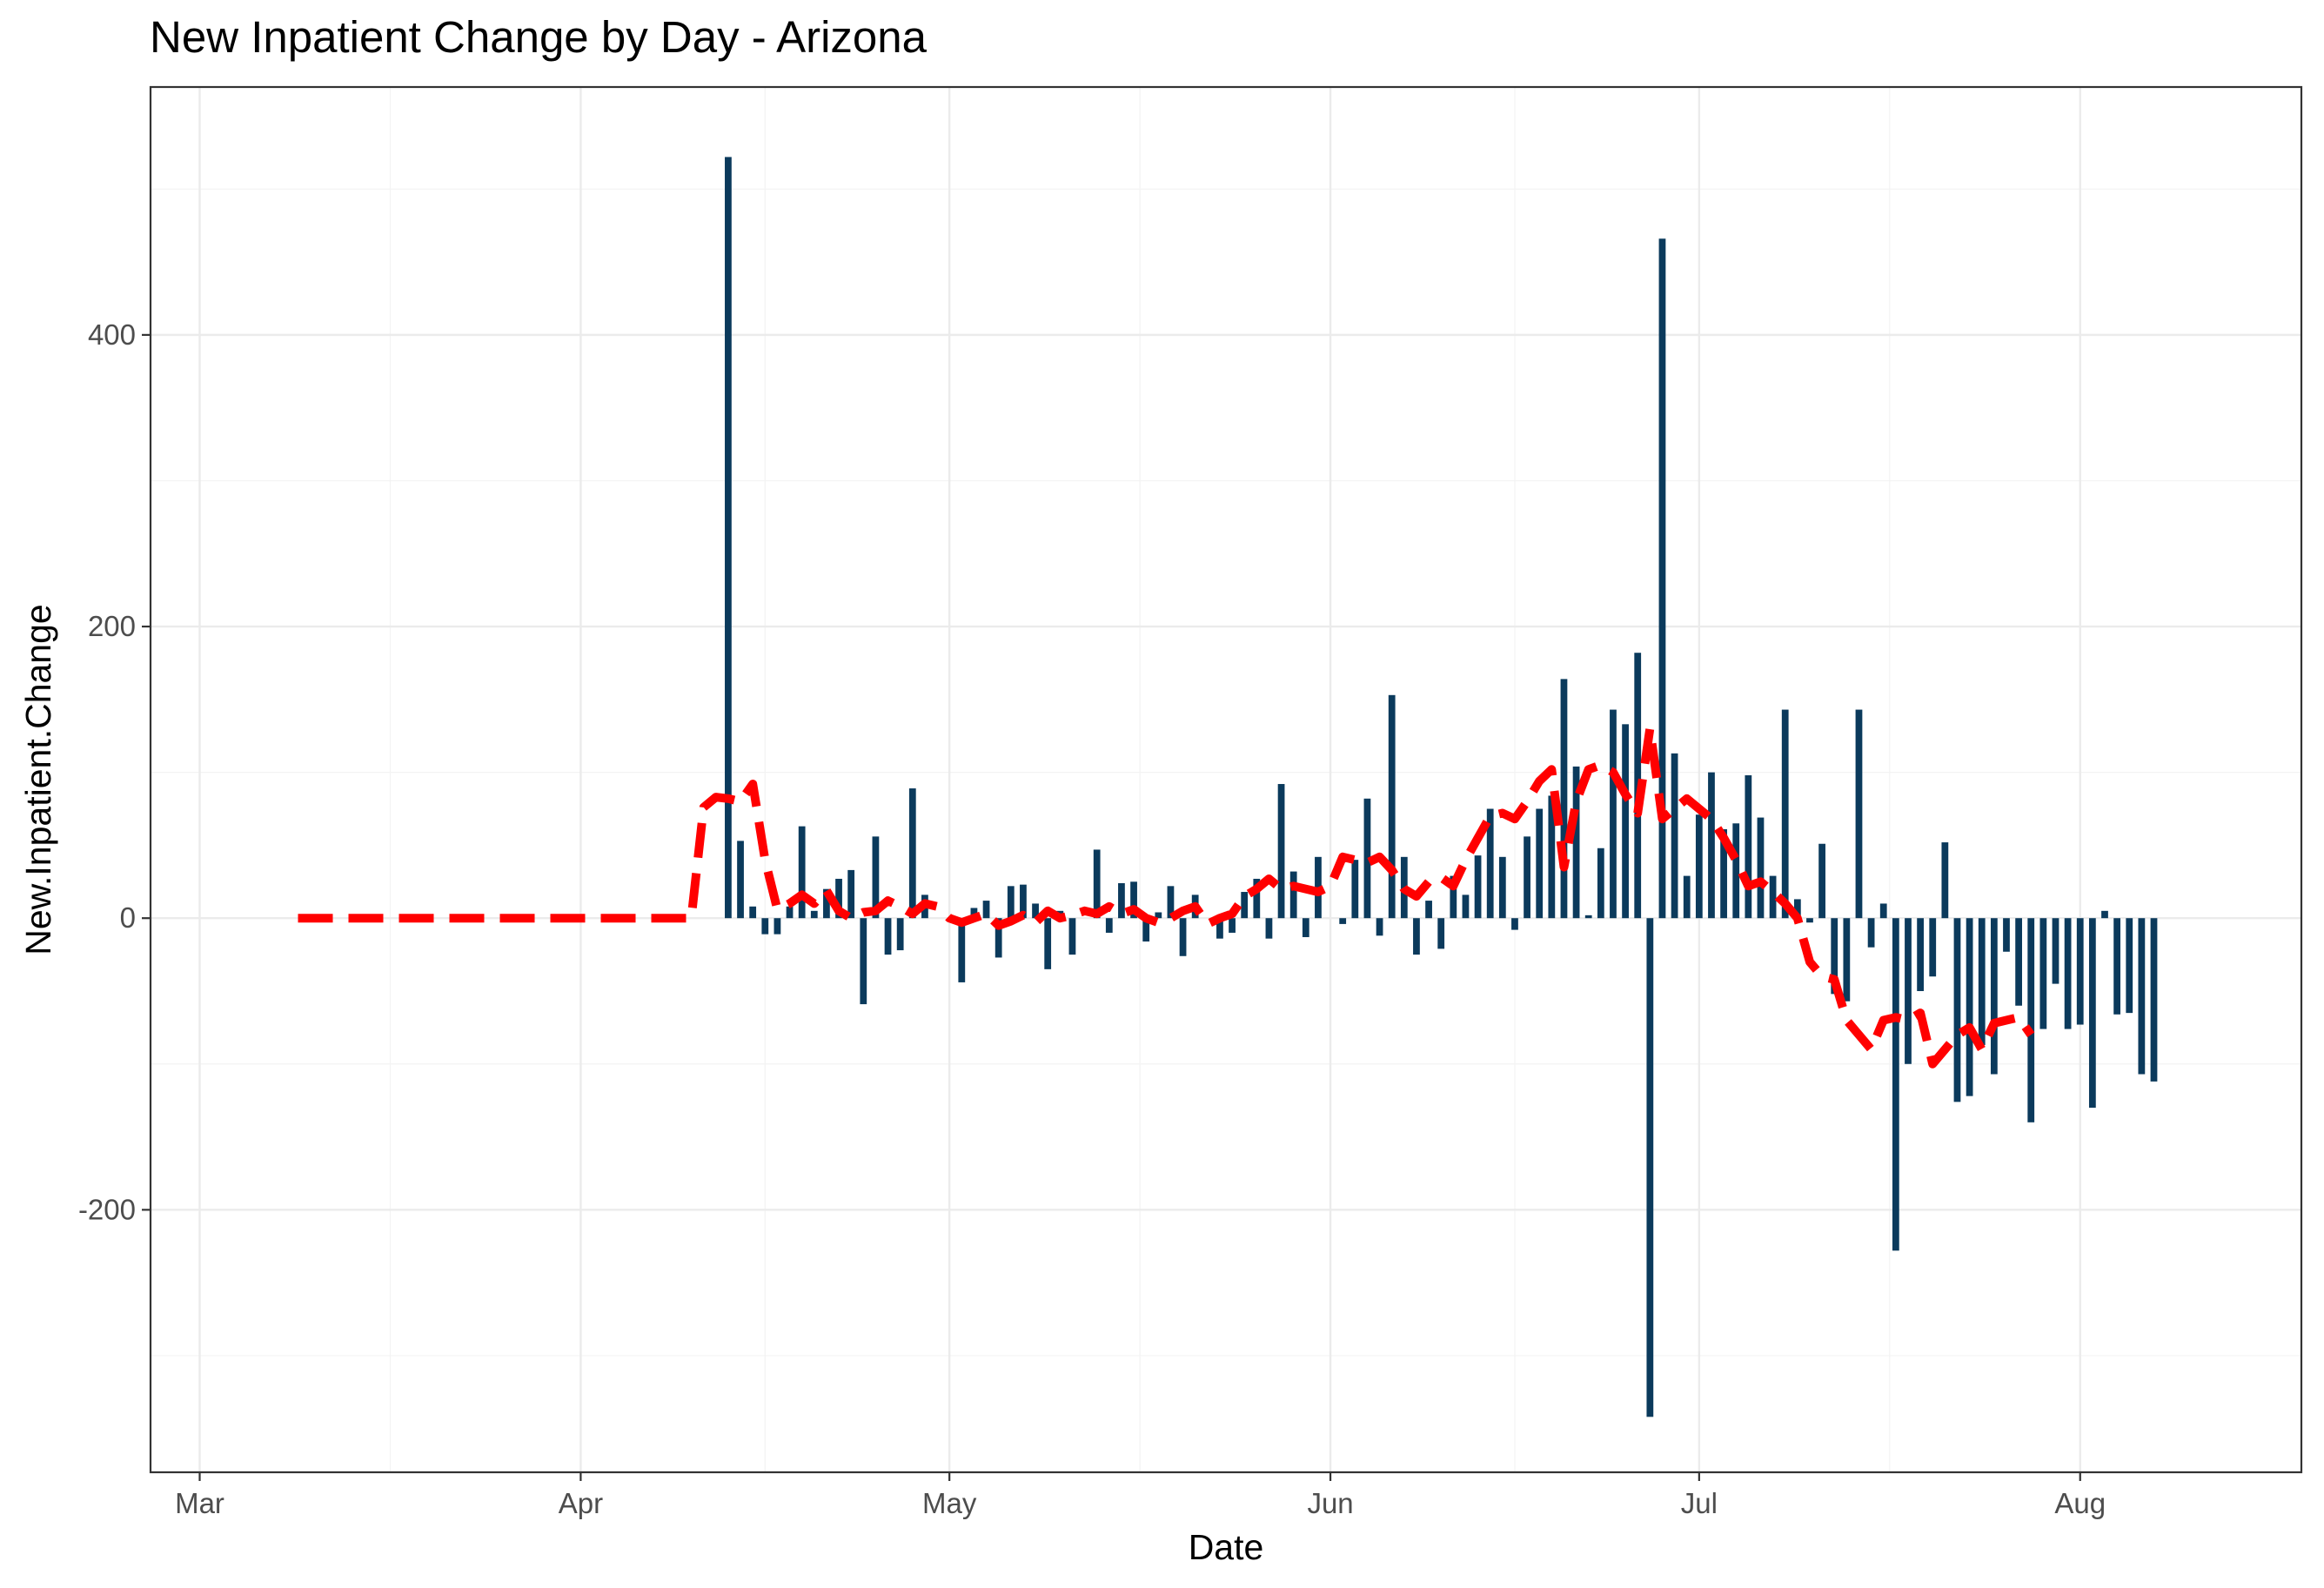  What do you see at coordinates (1140, 1495) in the screenshot?
I see `x-axis: Mar Apr May Jun Jul Aug` at bounding box center [1140, 1495].